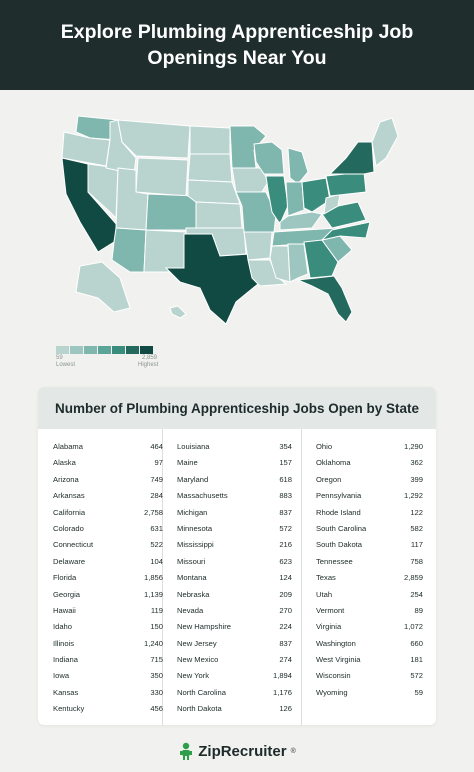 The height and width of the screenshot is (772, 474). What do you see at coordinates (416, 463) in the screenshot?
I see `job-count: 362` at bounding box center [416, 463].